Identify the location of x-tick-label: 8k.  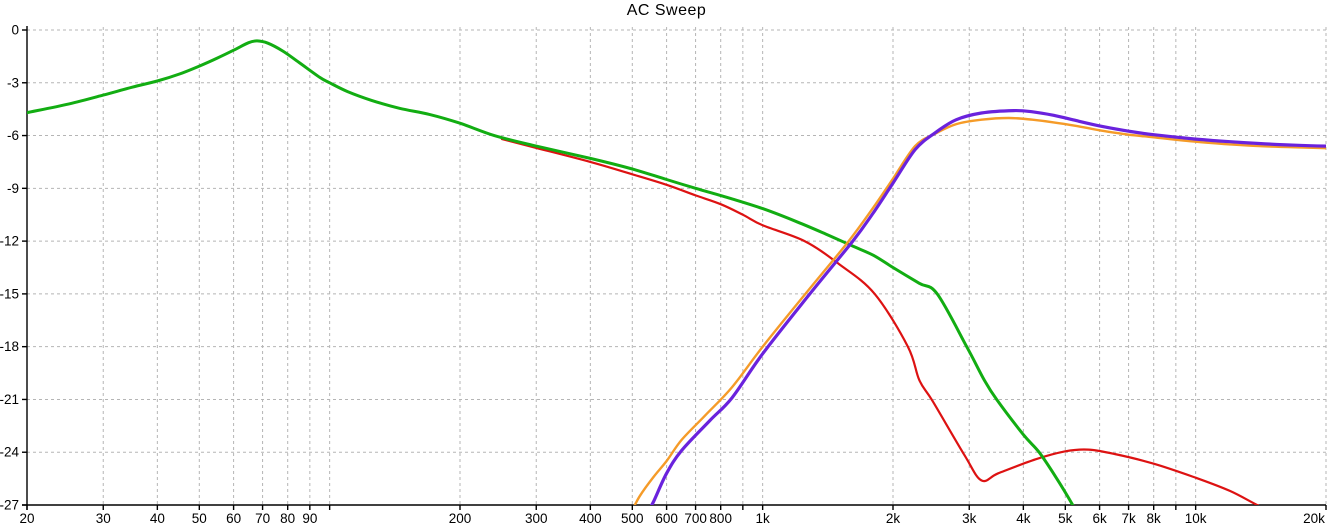
(1154, 518).